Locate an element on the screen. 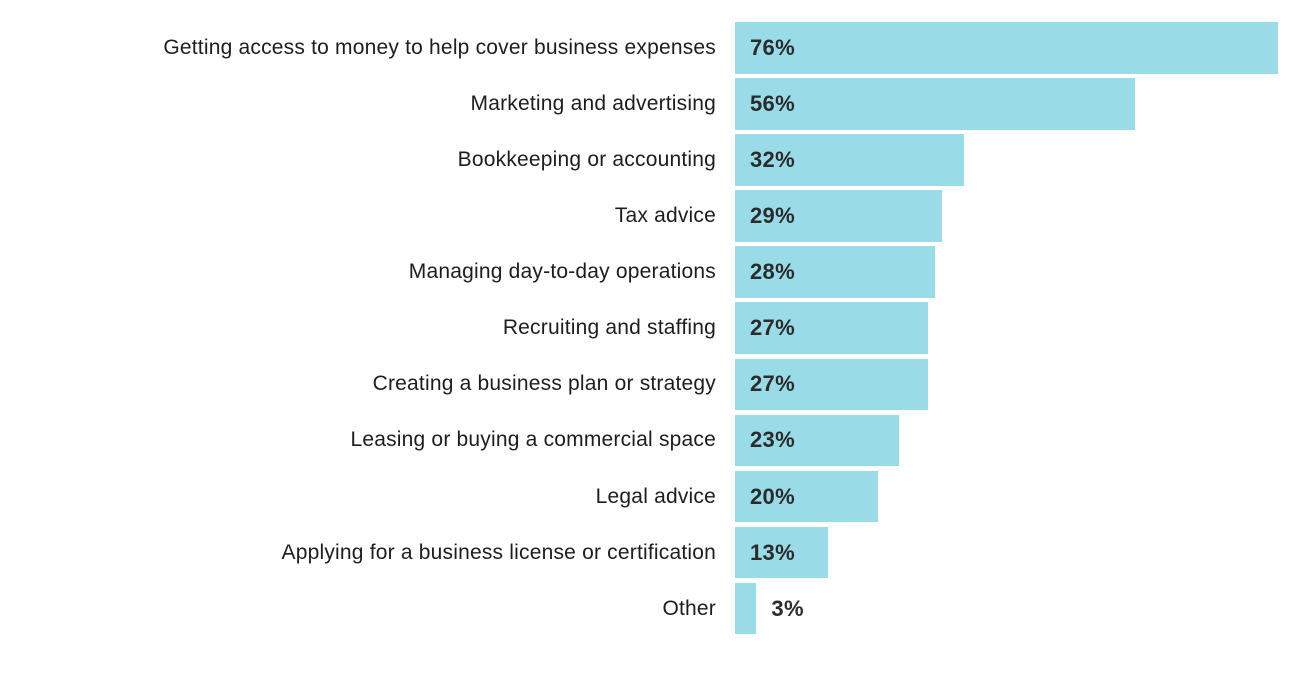  bar-row: Tax advice 29% is located at coordinates (664, 216).